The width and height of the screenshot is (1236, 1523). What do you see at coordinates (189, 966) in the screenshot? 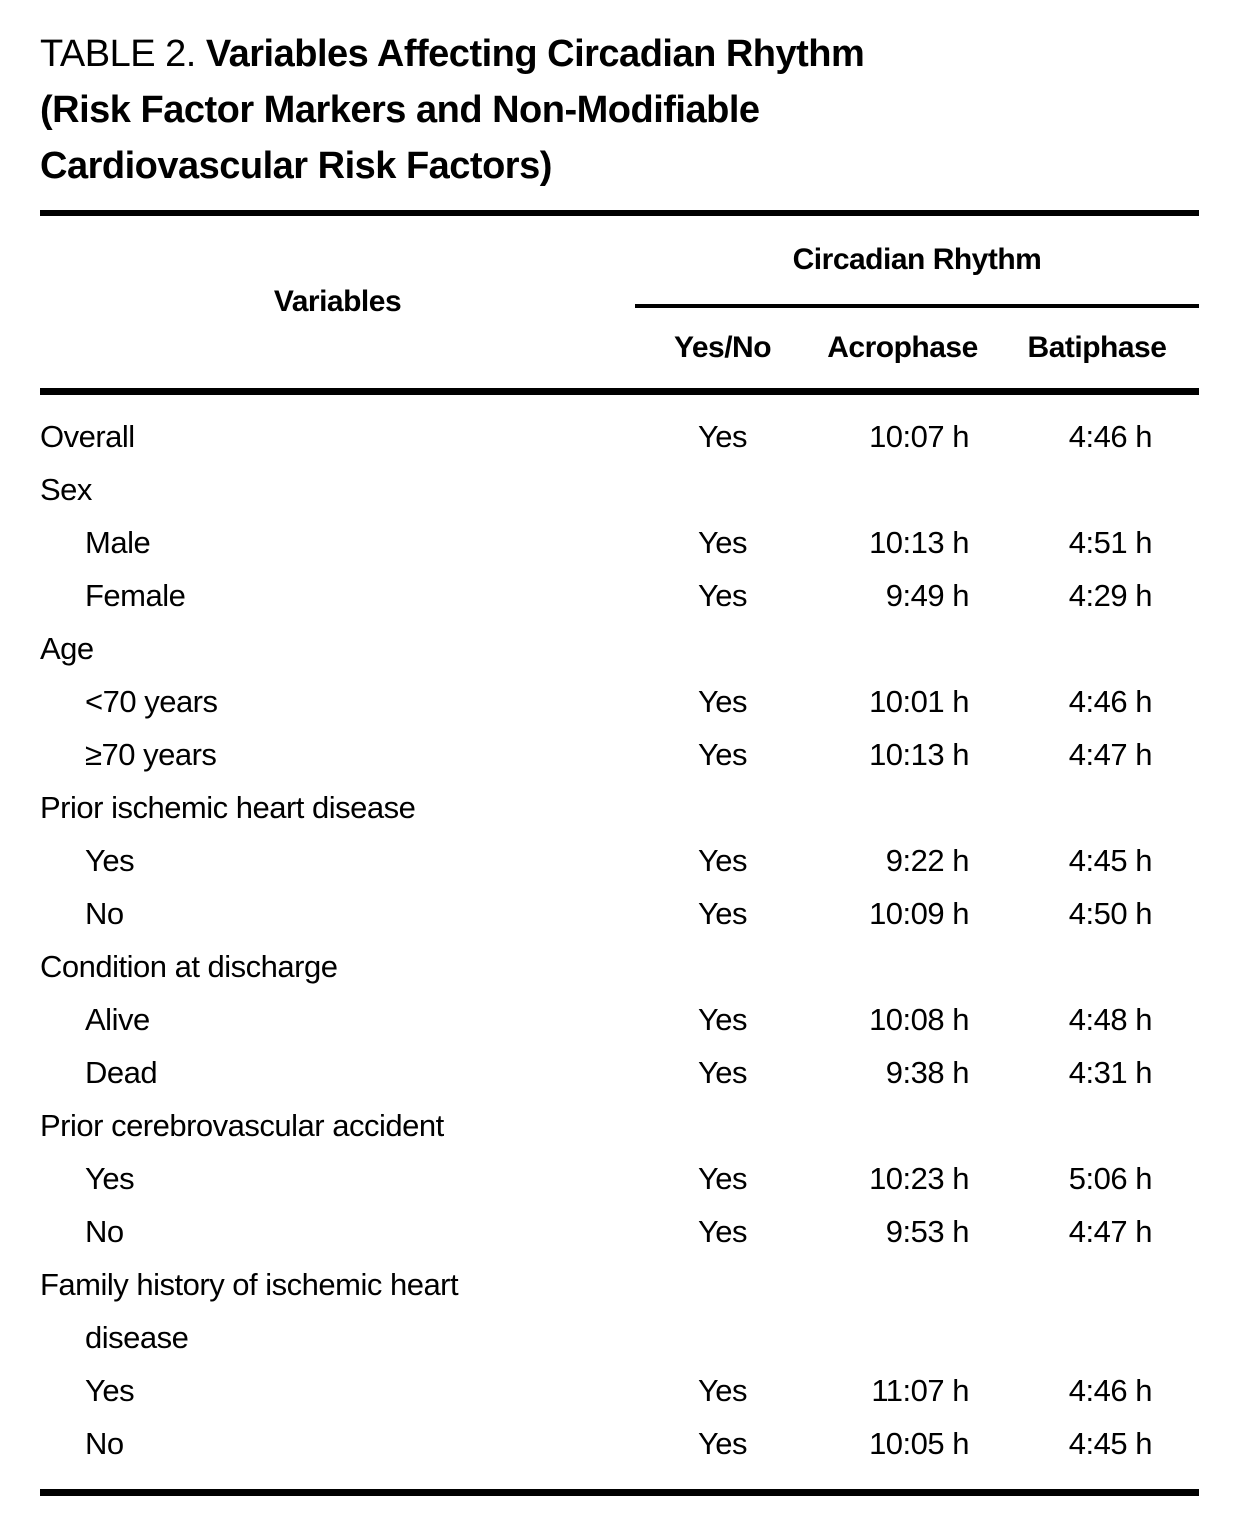
I see `variable-group-label: Condition at discharge` at bounding box center [189, 966].